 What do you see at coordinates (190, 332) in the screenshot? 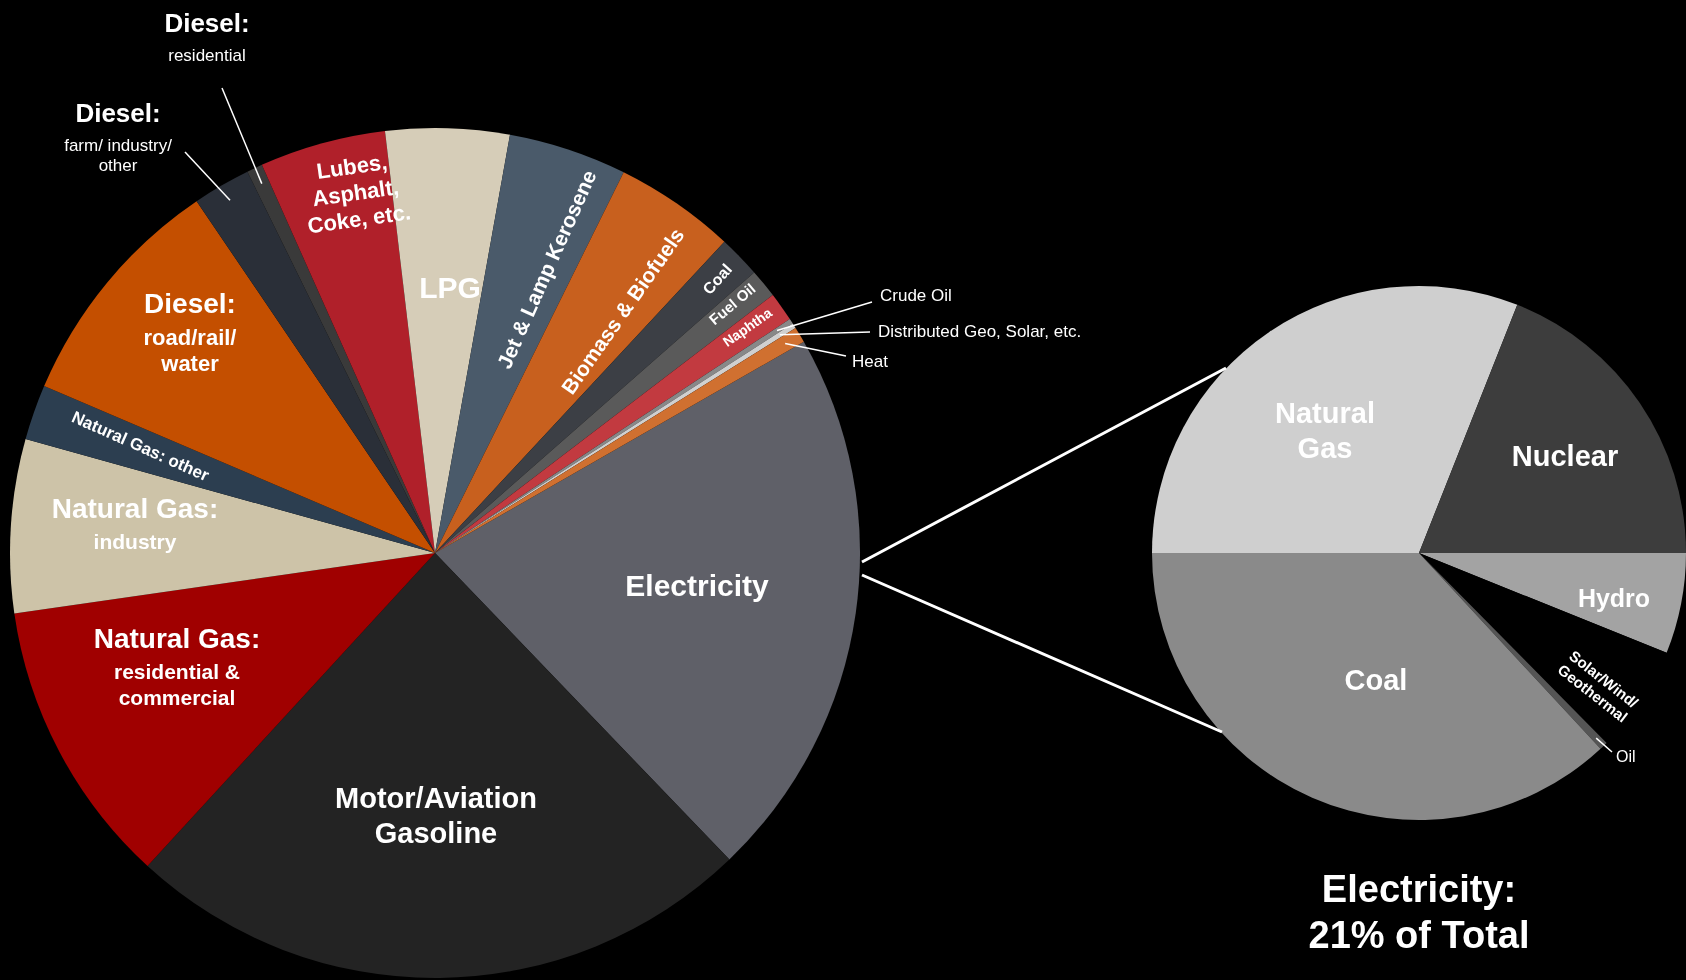
I see `slice-label: Diesel: road/rail/ water` at bounding box center [190, 332].